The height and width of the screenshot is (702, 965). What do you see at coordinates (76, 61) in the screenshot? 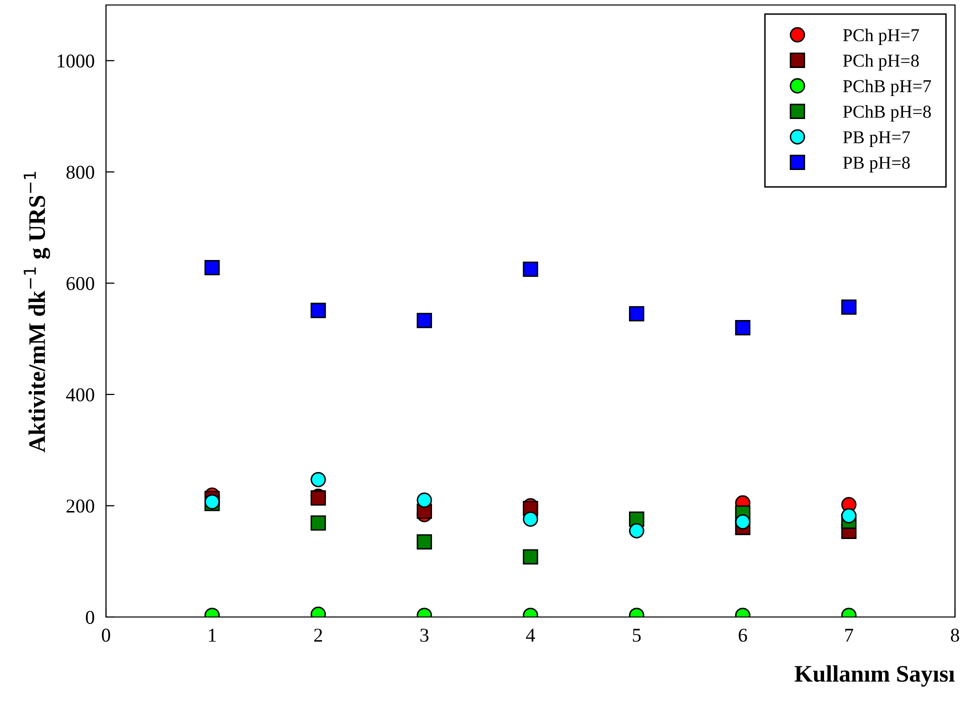
I see `y-tick-label: 1000` at bounding box center [76, 61].